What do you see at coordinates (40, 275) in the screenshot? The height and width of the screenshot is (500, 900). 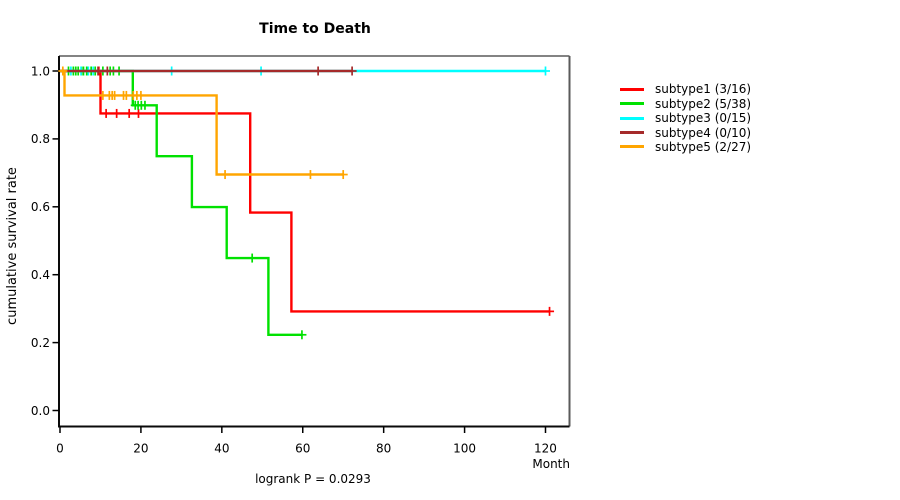 I see `y-tick-label: 0.4` at bounding box center [40, 275].